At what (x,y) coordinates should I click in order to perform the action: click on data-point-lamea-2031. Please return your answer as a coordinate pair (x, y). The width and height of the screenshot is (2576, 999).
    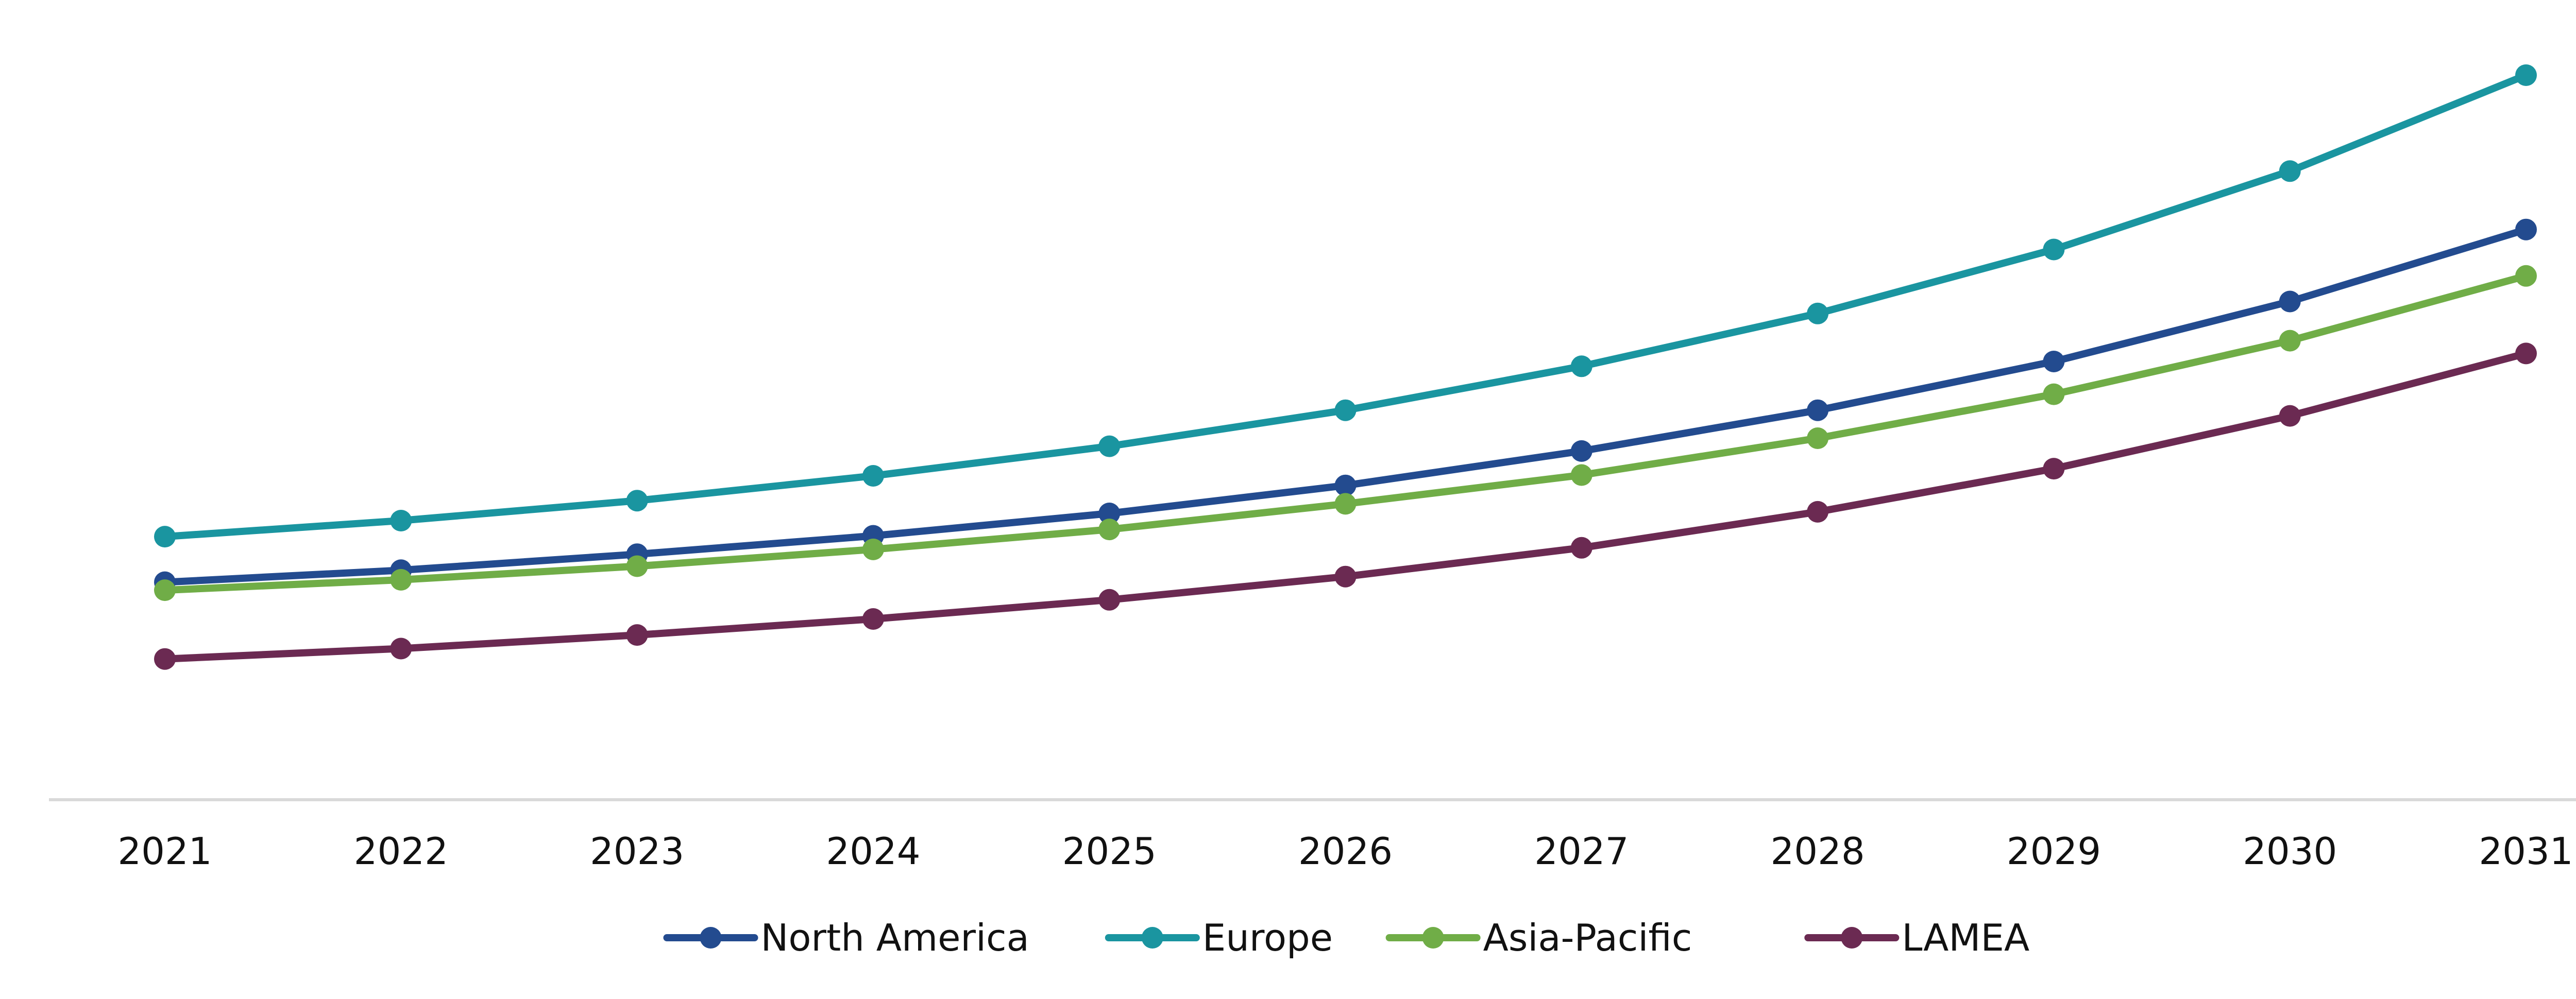
    Looking at the image, I should click on (2526, 353).